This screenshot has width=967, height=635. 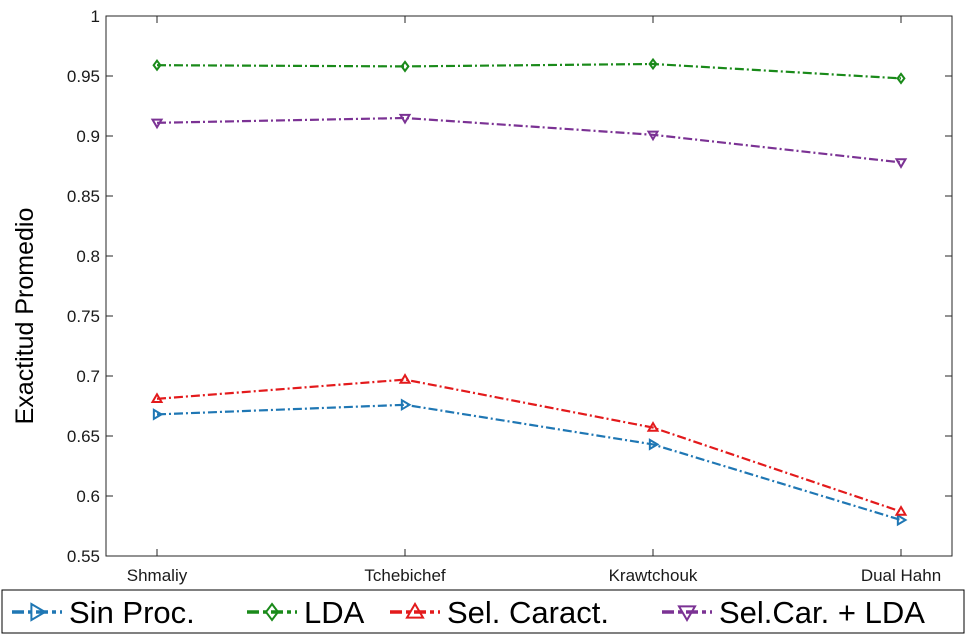 I want to click on y-tick-label: 0.85, so click(x=83, y=196).